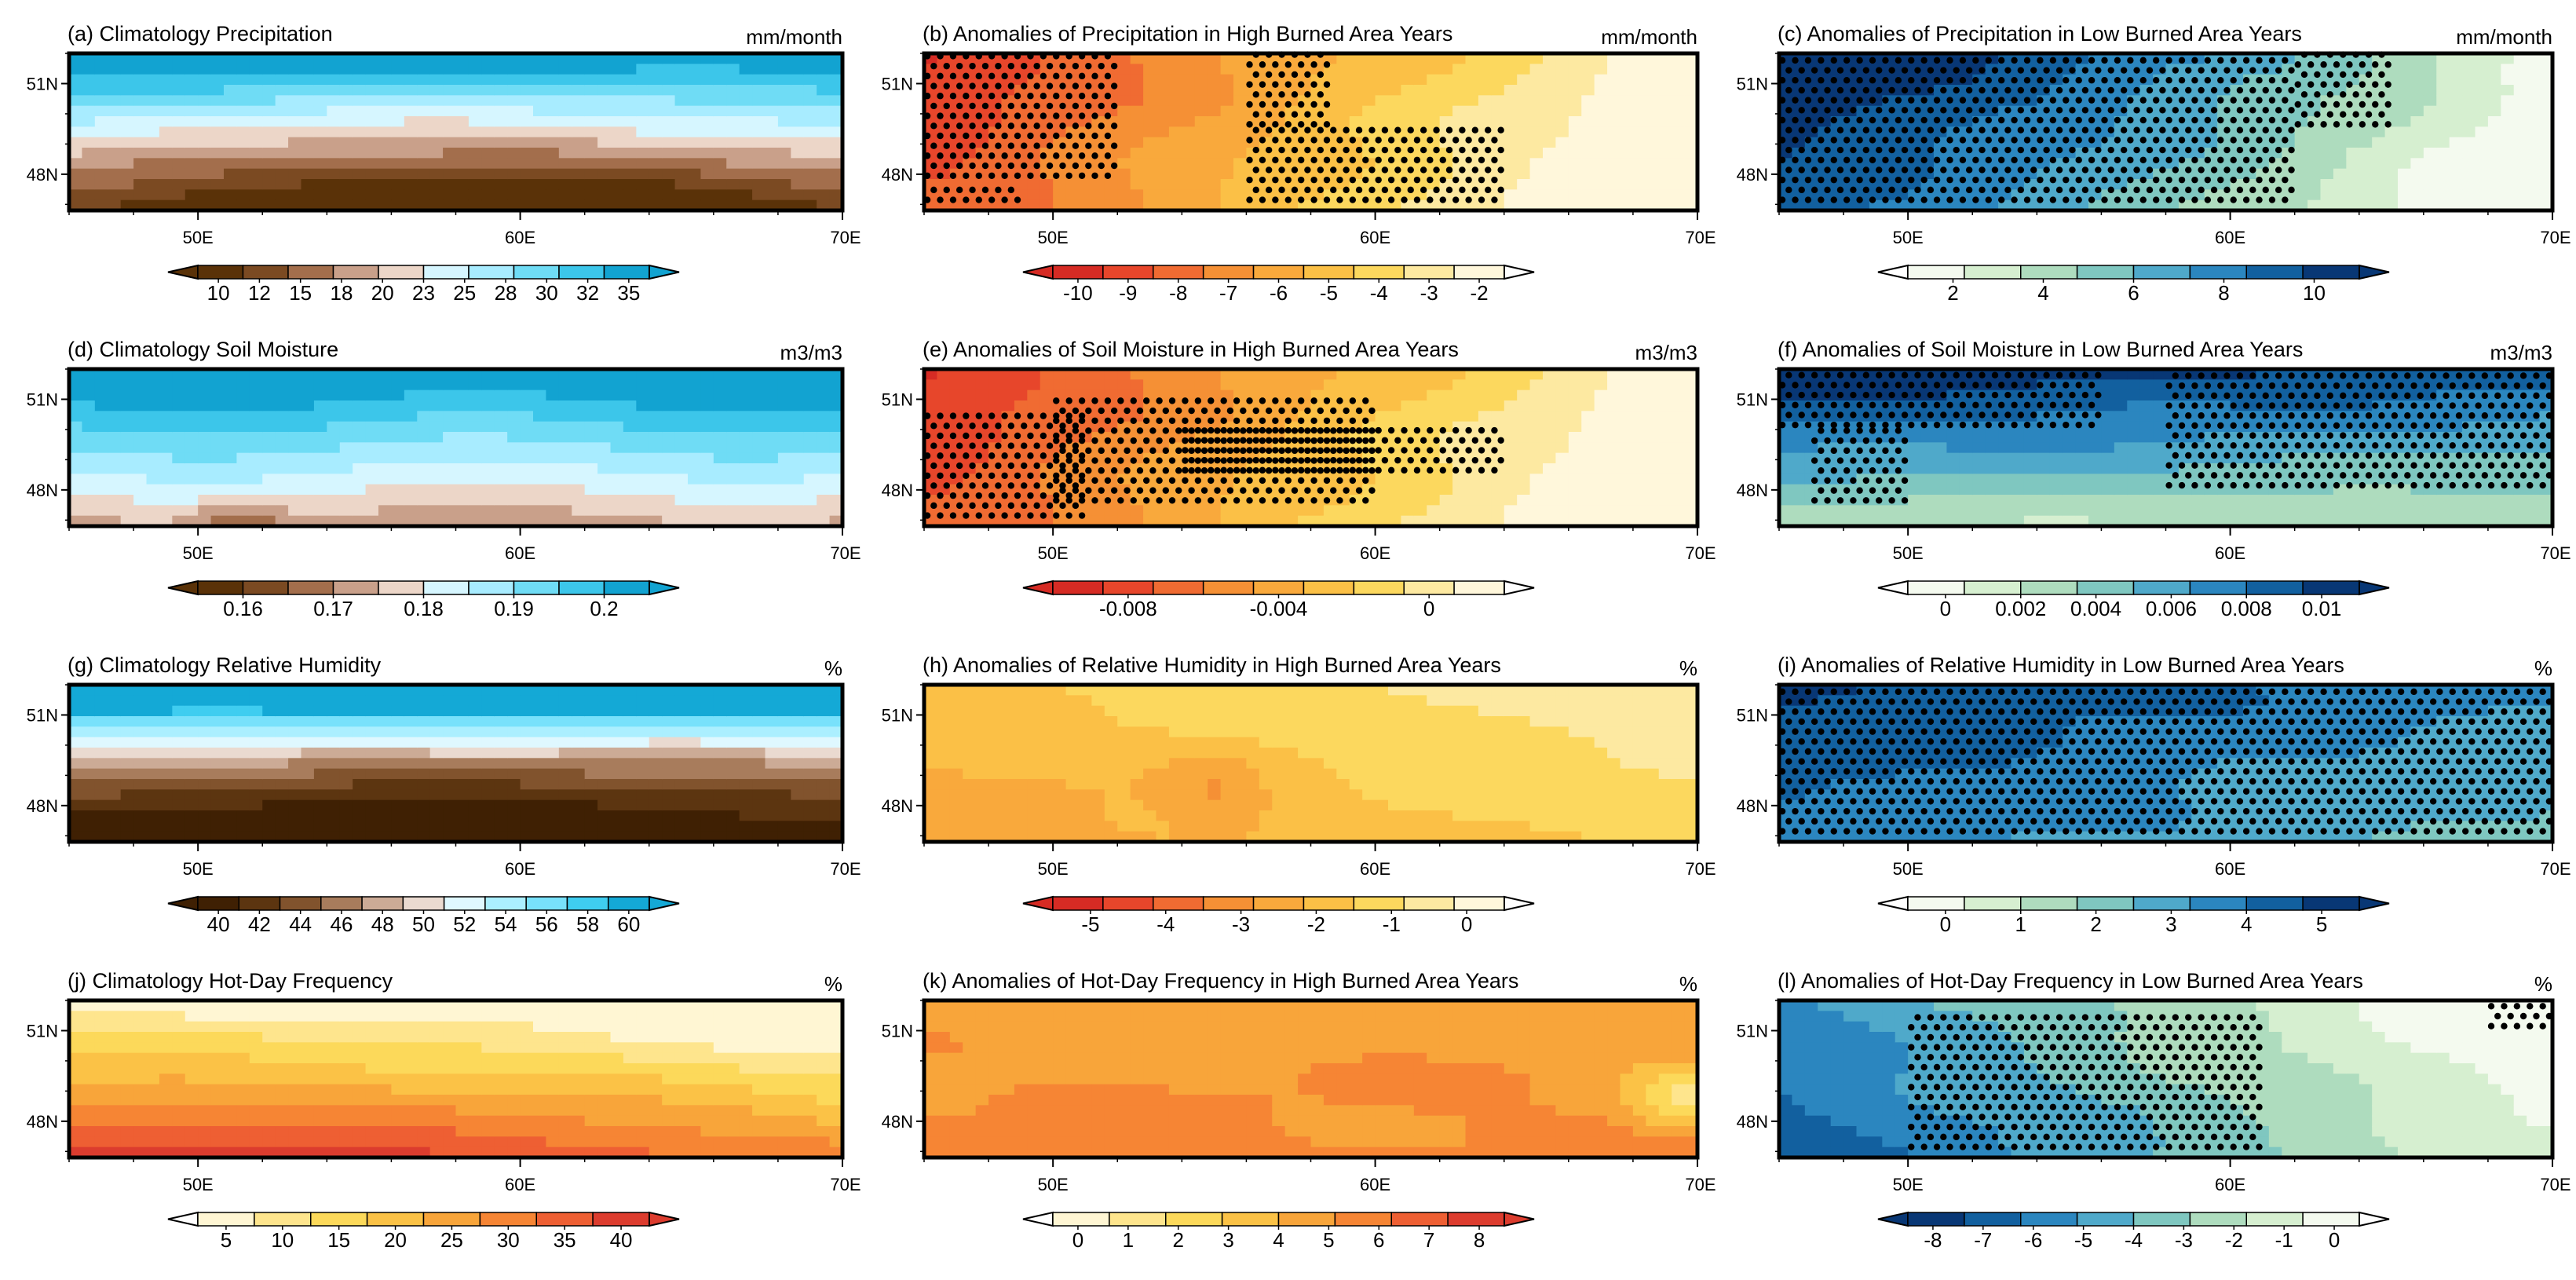  I want to click on heatmap-cells, so click(1311, 448).